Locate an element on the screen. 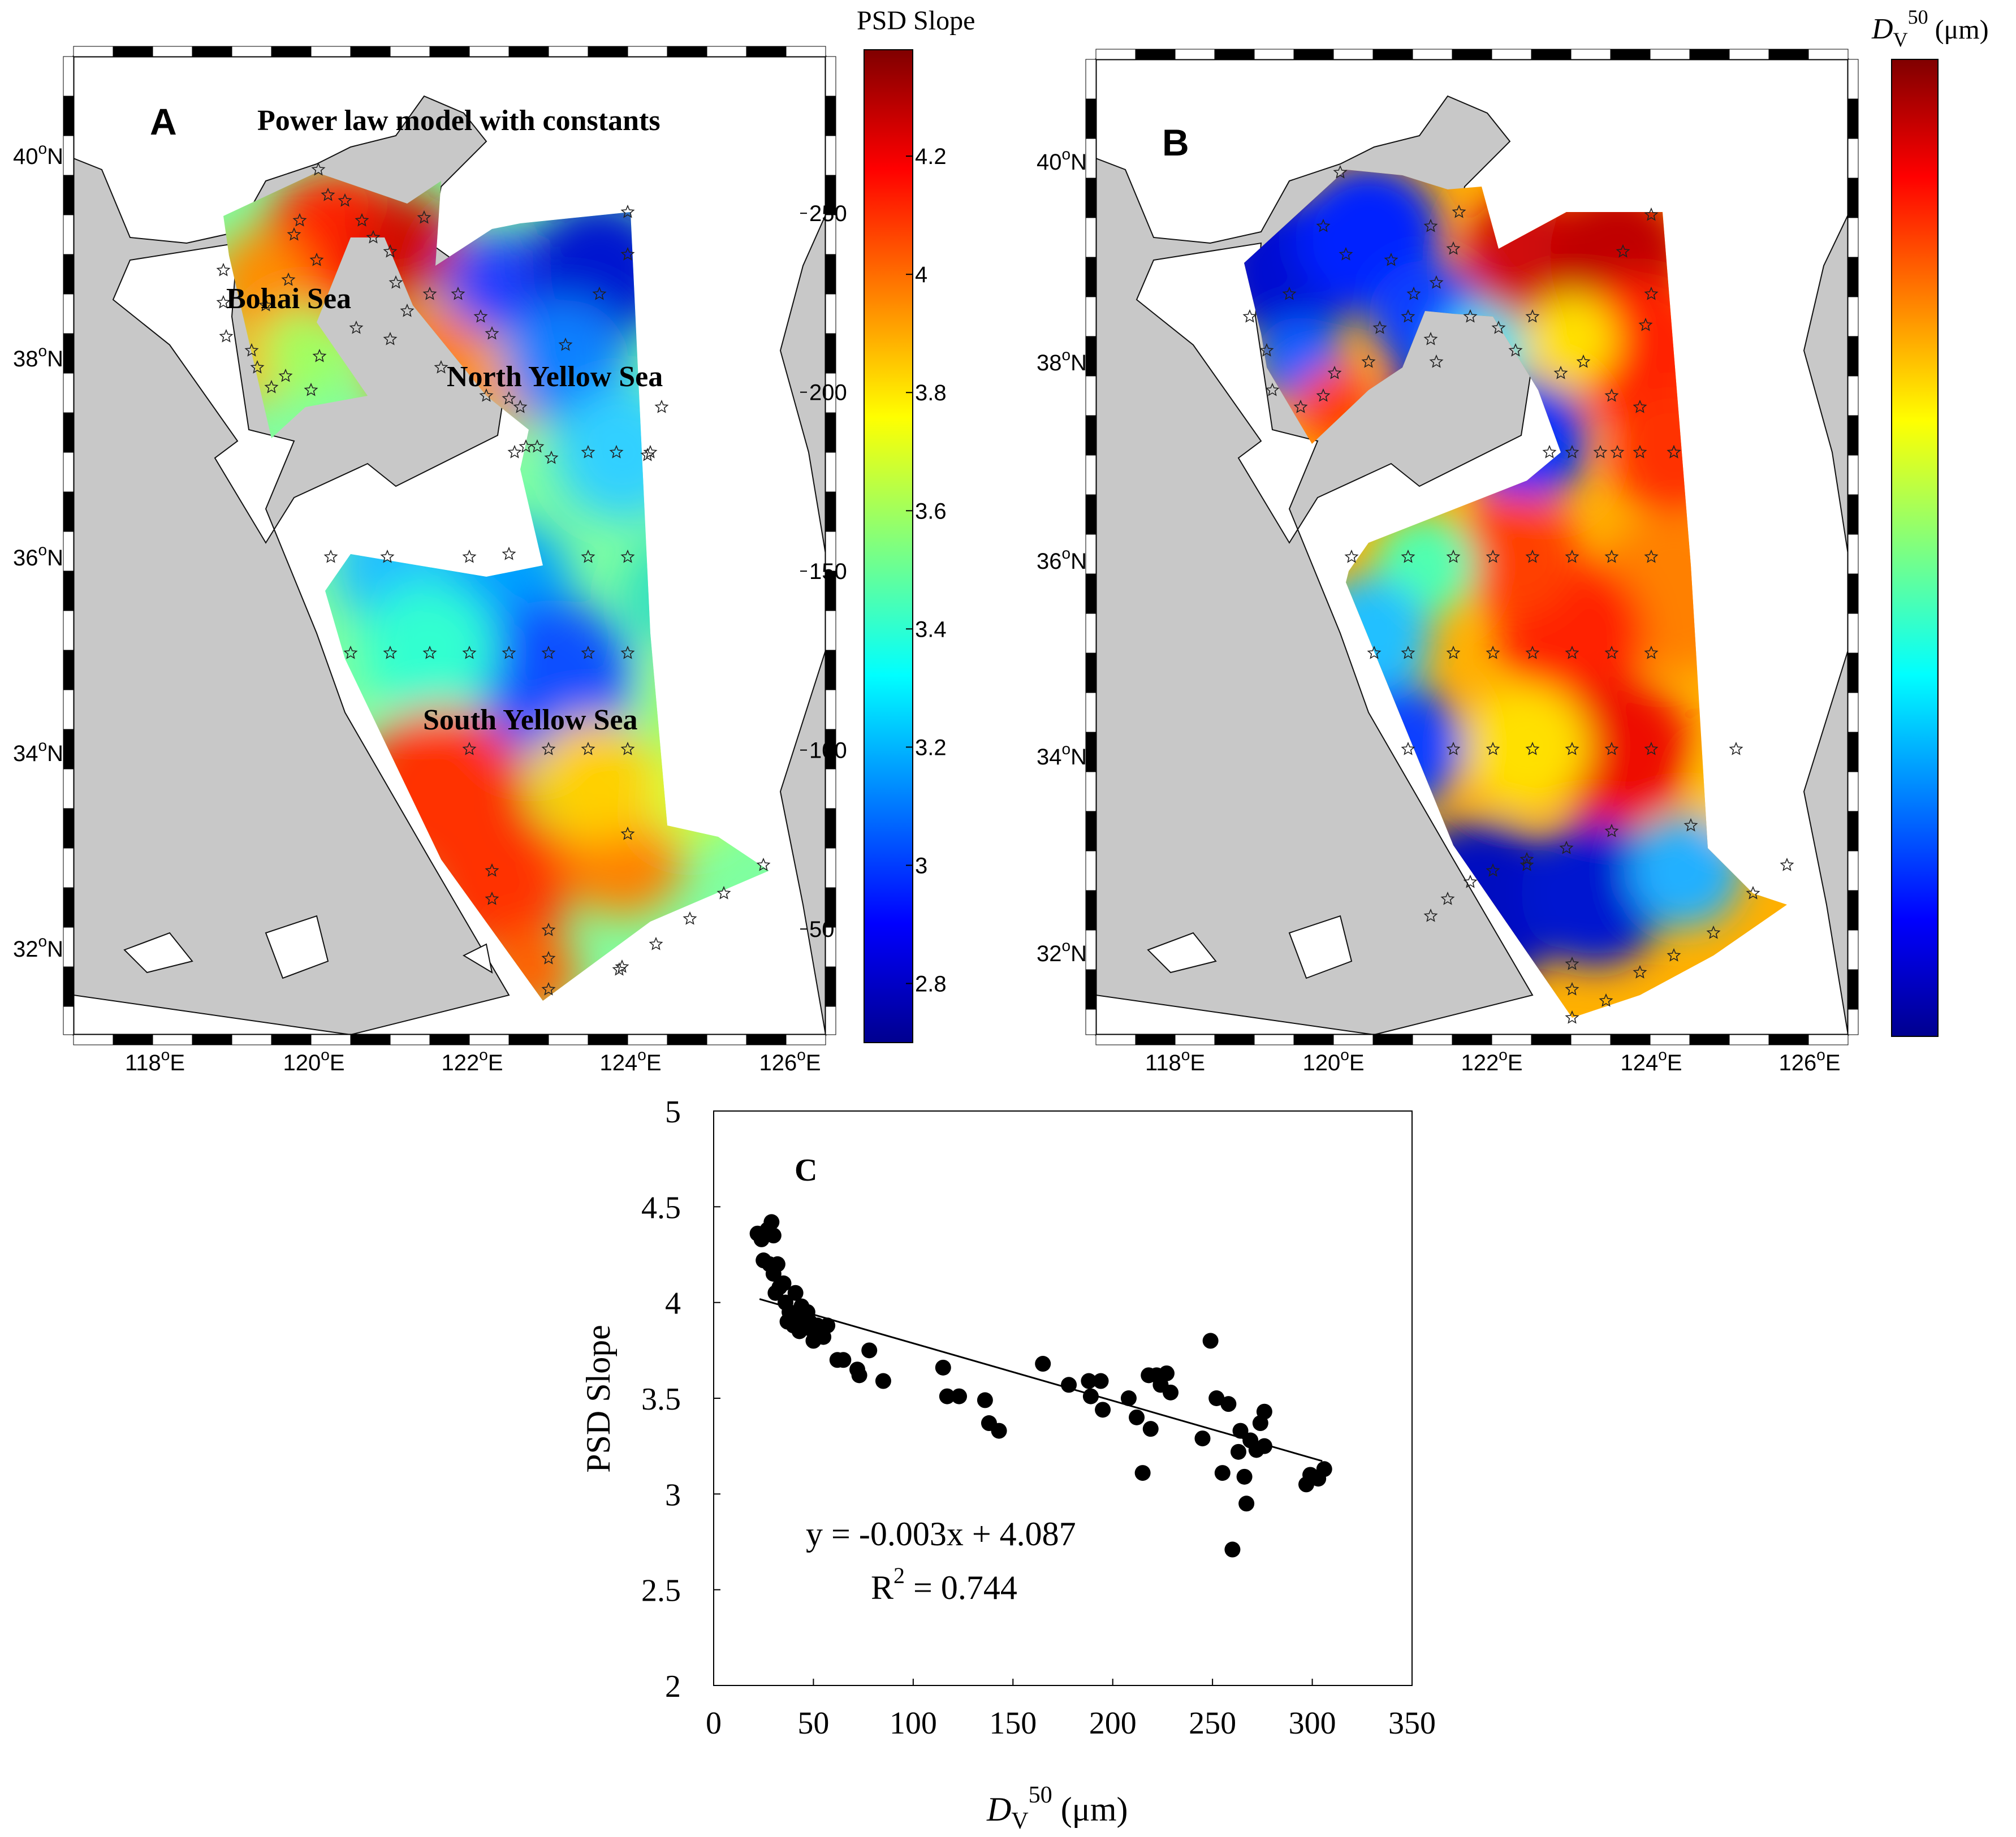  lon-label: 126oE is located at coordinates (1809, 1060).